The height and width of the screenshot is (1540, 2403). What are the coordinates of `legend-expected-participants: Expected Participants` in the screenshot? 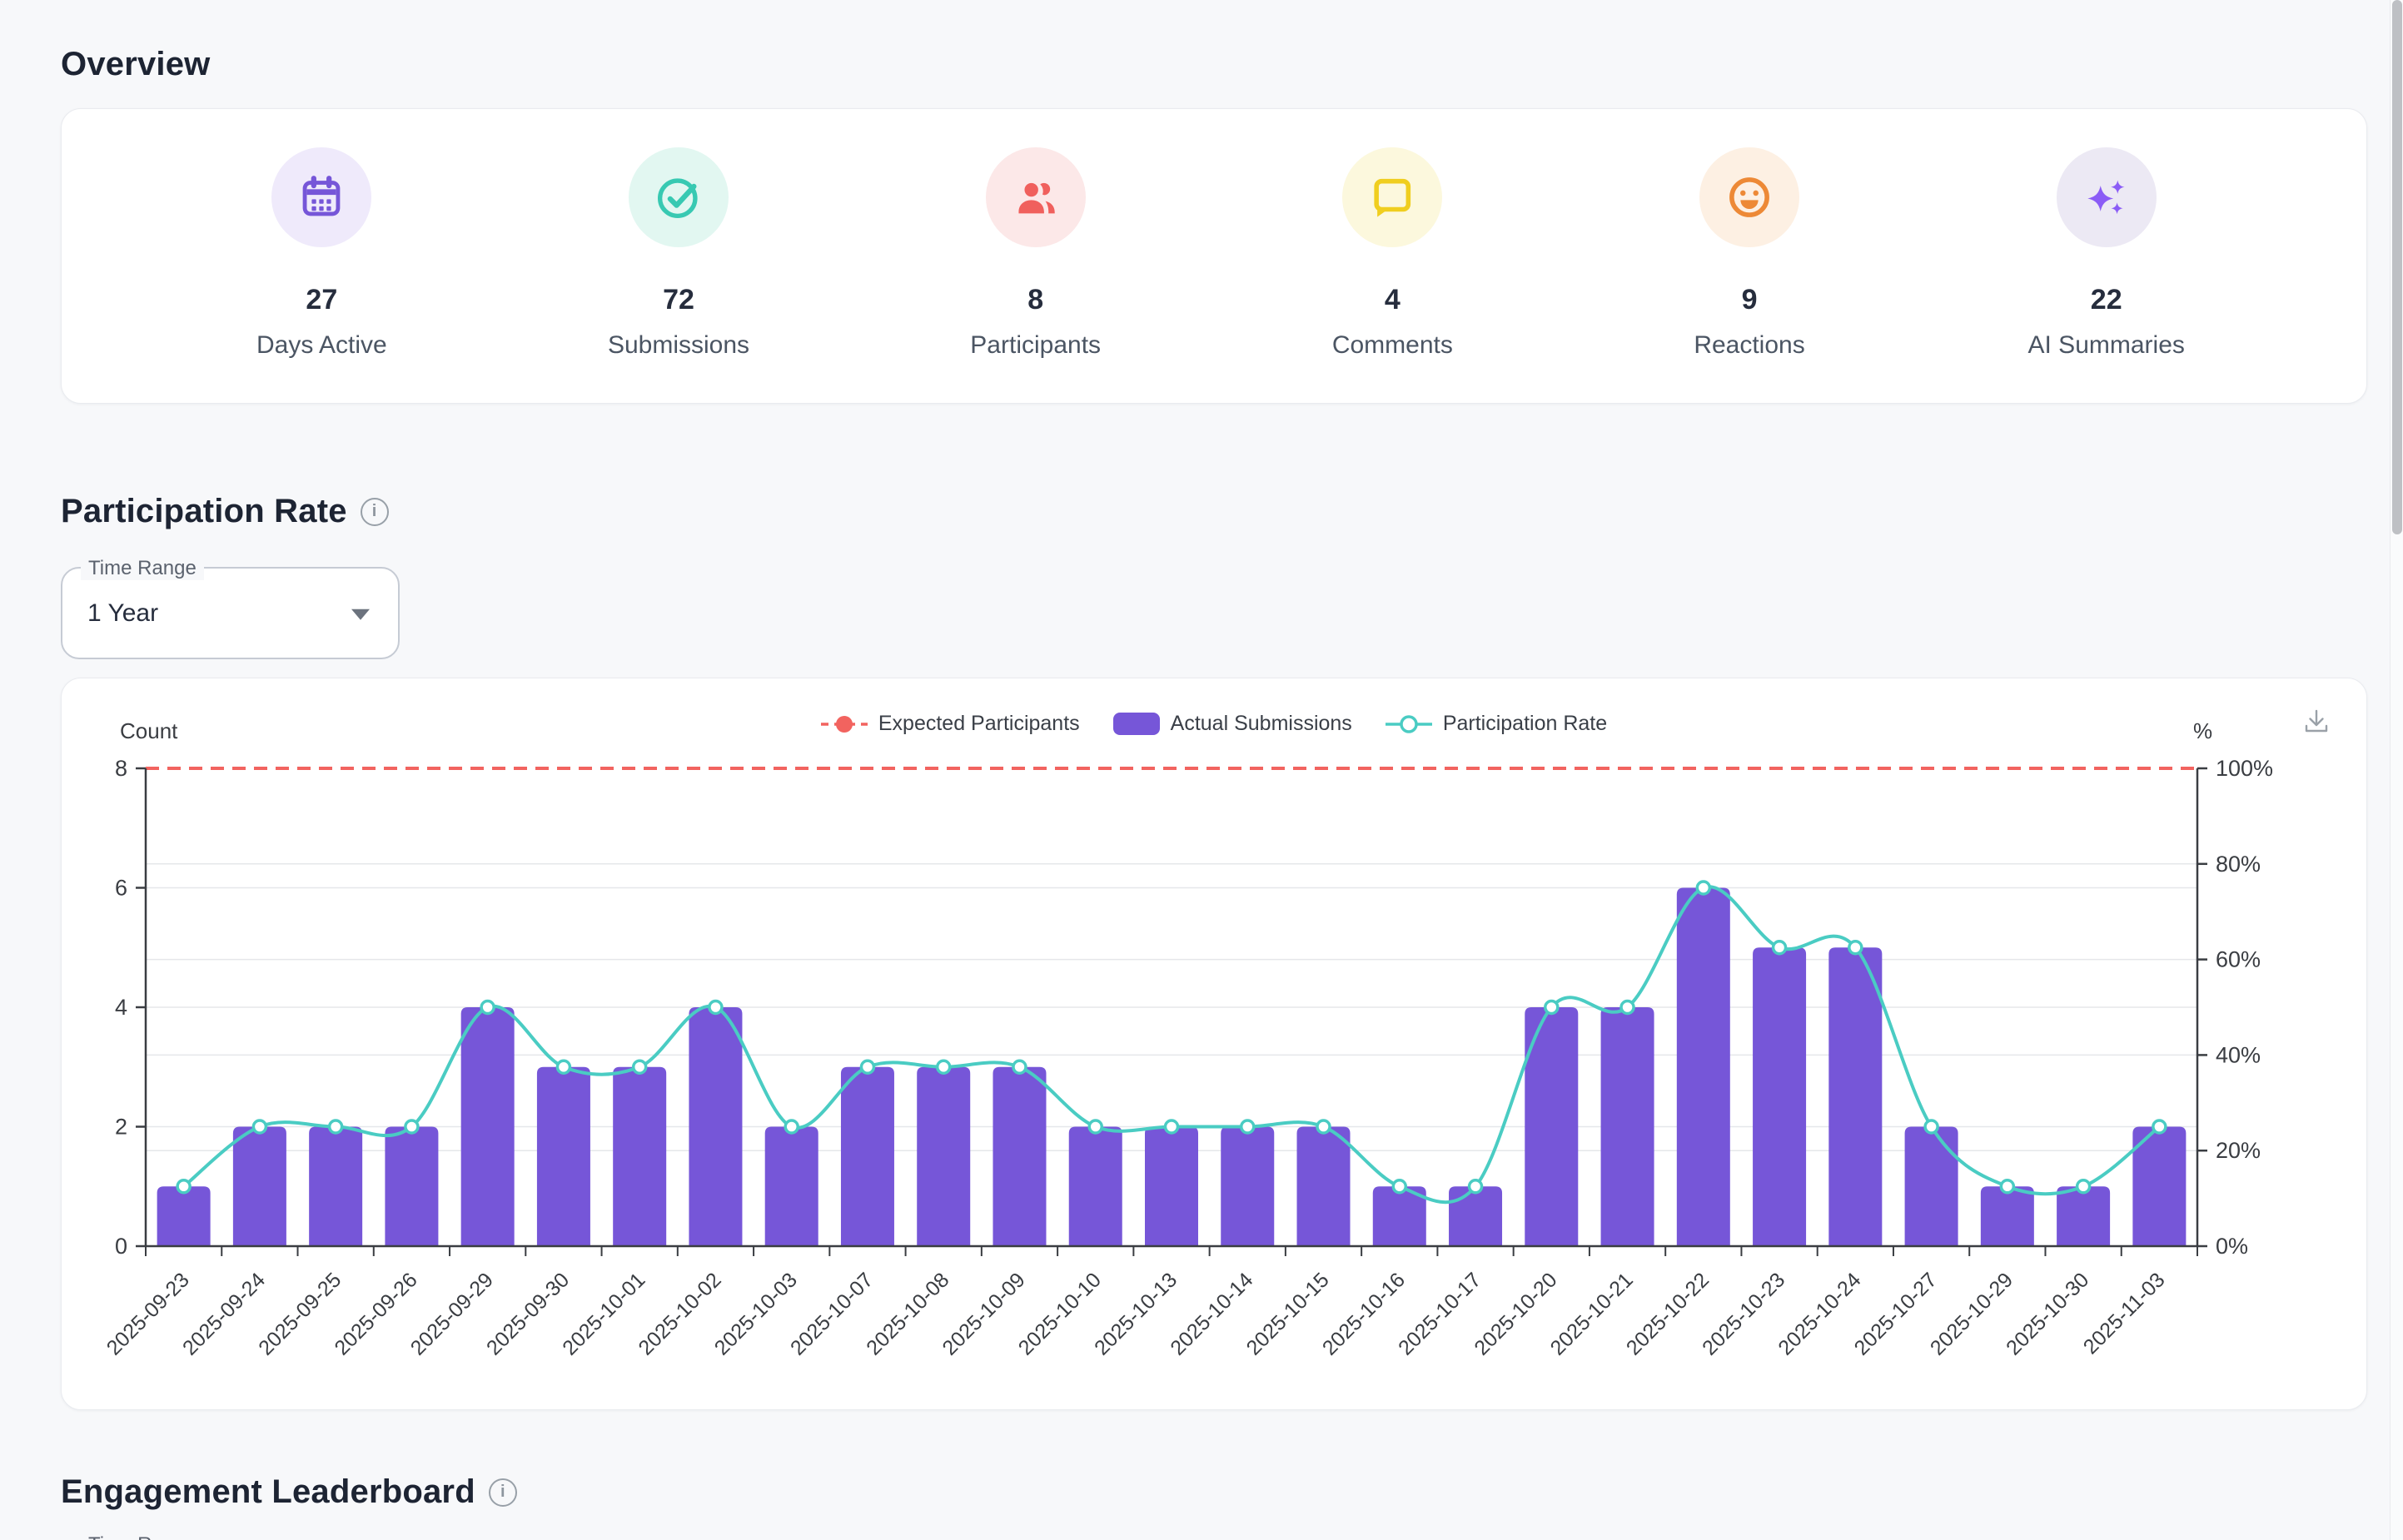 It's located at (950, 724).